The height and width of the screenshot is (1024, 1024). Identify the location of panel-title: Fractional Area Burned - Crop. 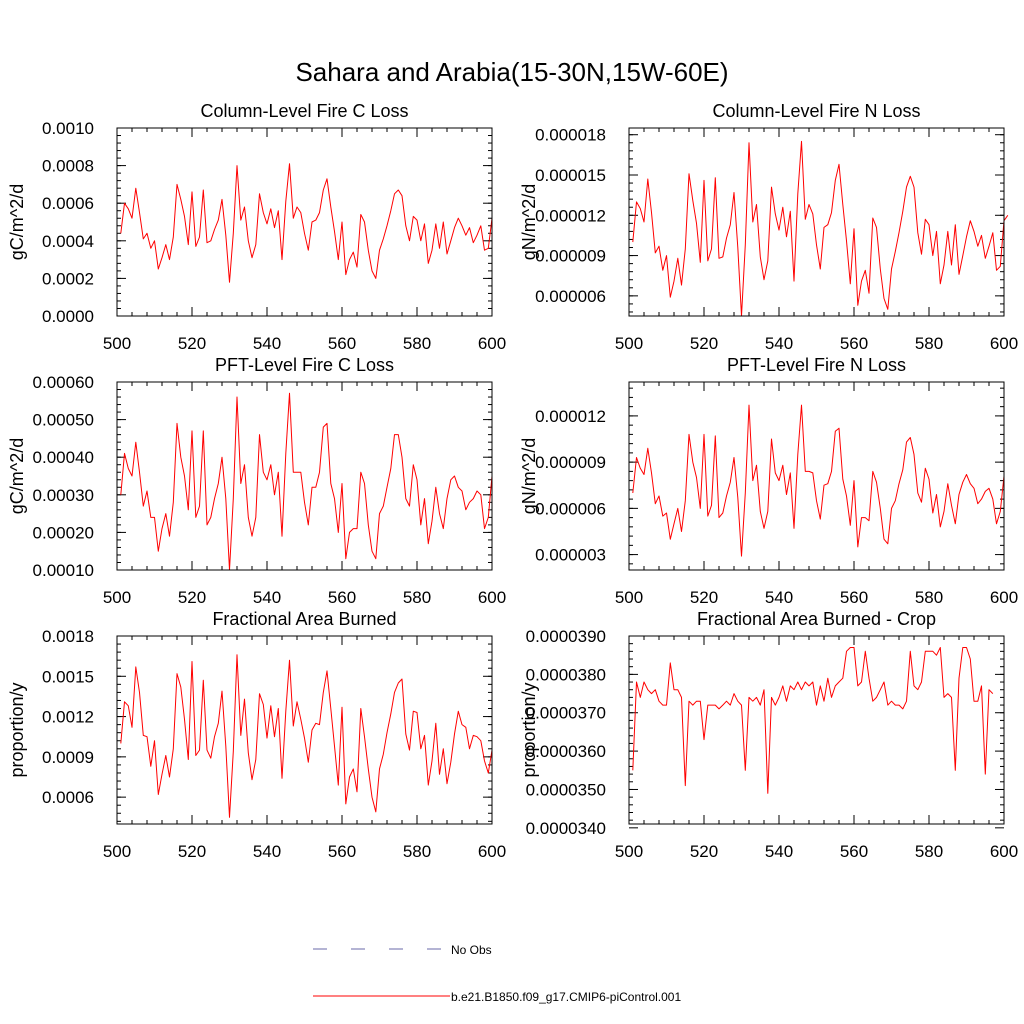
(816, 619).